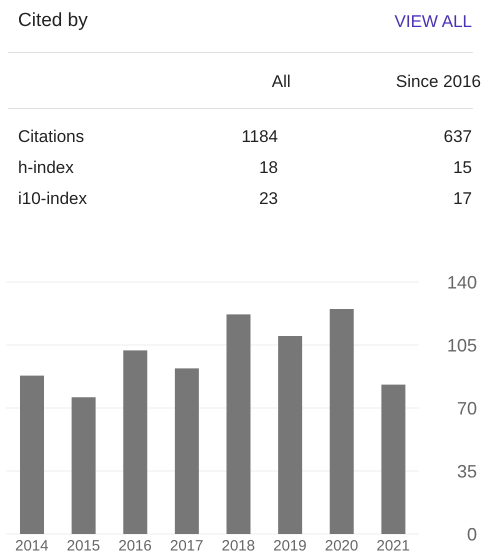 This screenshot has height=554, width=481. Describe the element at coordinates (437, 82) in the screenshot. I see `text: Since 2016` at that location.